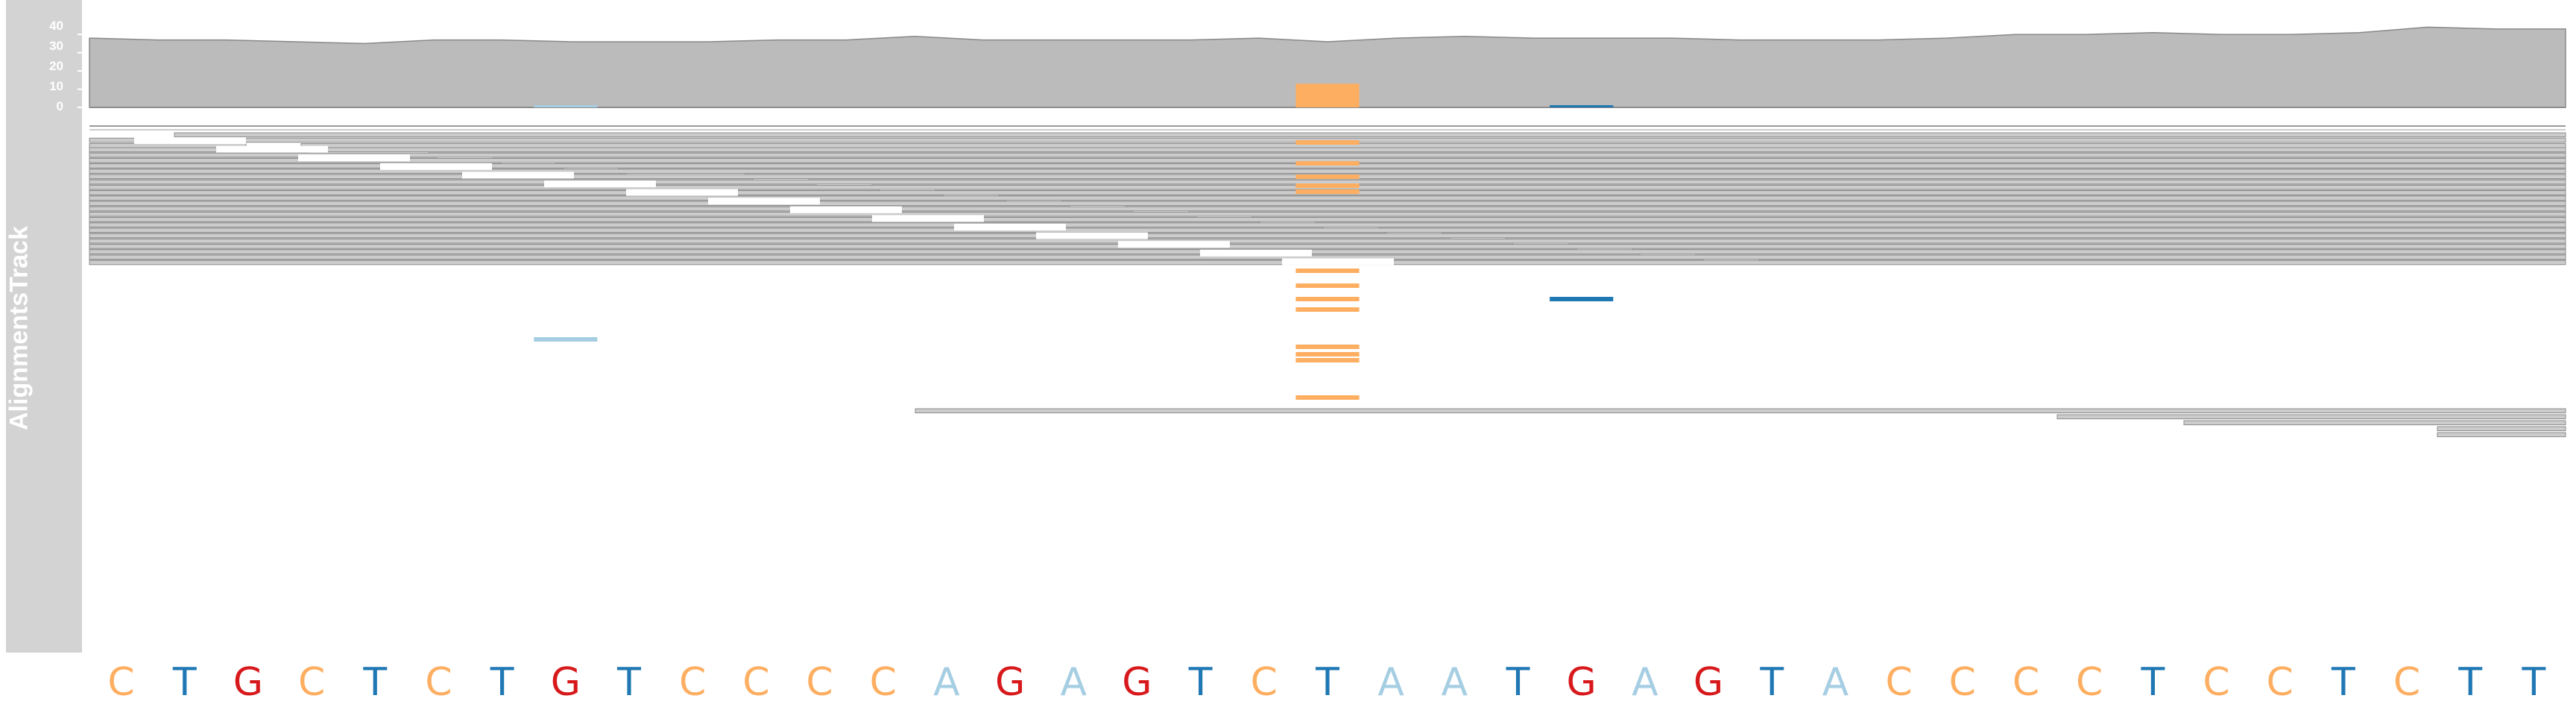  What do you see at coordinates (1327, 67) in the screenshot?
I see `coverage-area` at bounding box center [1327, 67].